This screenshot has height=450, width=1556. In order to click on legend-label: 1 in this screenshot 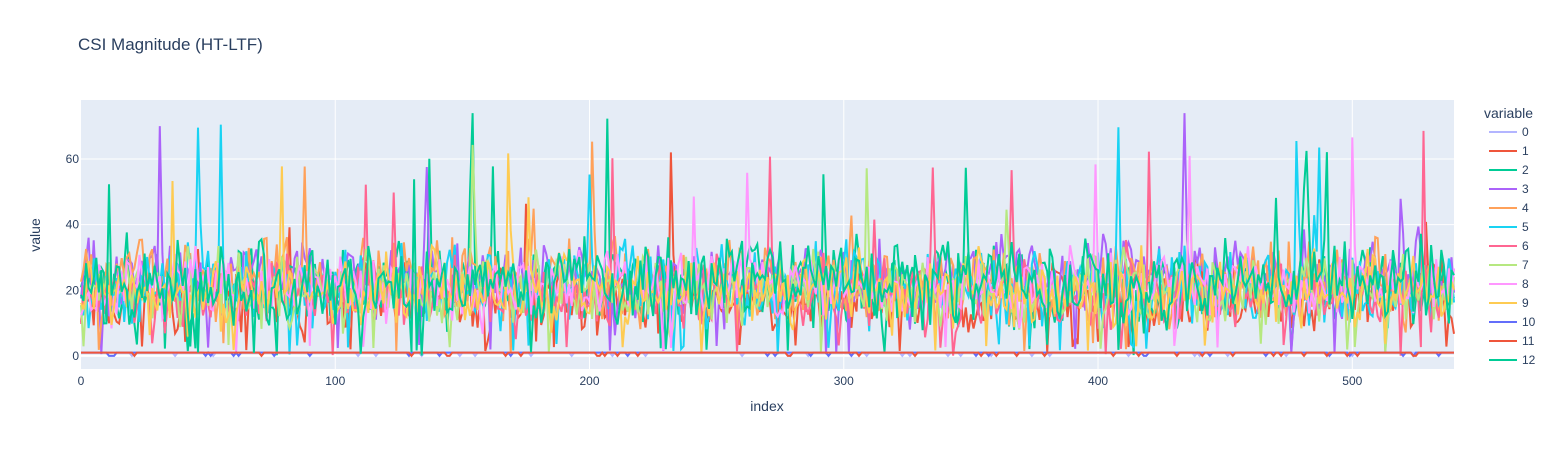, I will do `click(1525, 151)`.